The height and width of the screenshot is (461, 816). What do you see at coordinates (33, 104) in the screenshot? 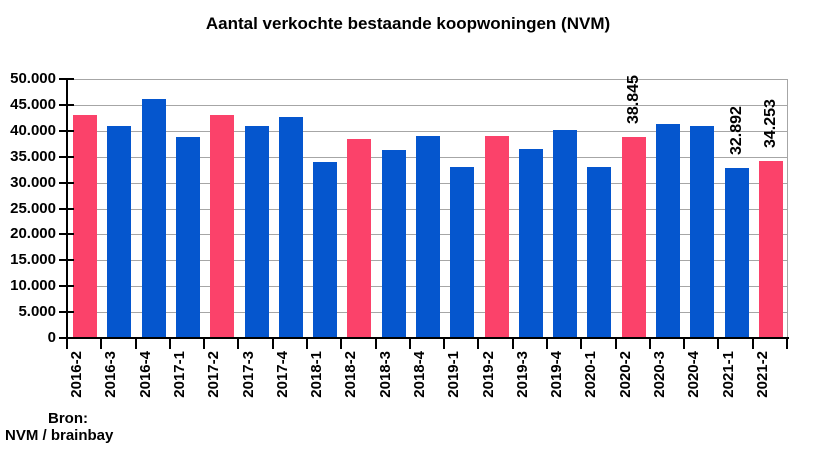
I see `y-tick-label: 45.000` at bounding box center [33, 104].